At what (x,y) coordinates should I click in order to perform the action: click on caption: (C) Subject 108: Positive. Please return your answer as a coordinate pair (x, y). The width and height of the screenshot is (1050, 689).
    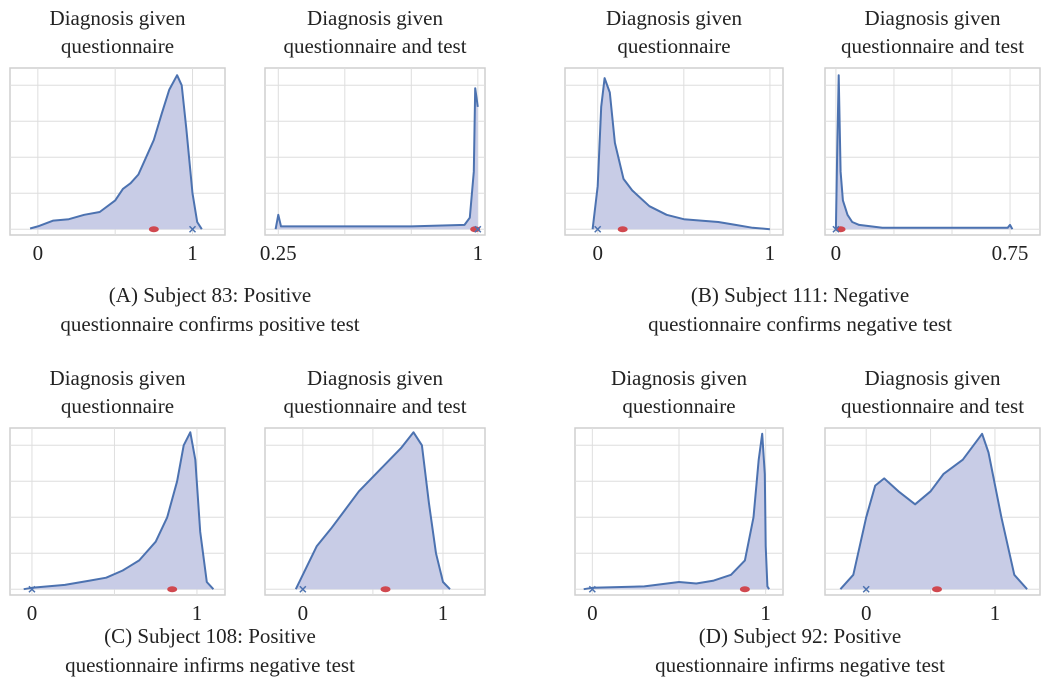
    Looking at the image, I should click on (210, 636).